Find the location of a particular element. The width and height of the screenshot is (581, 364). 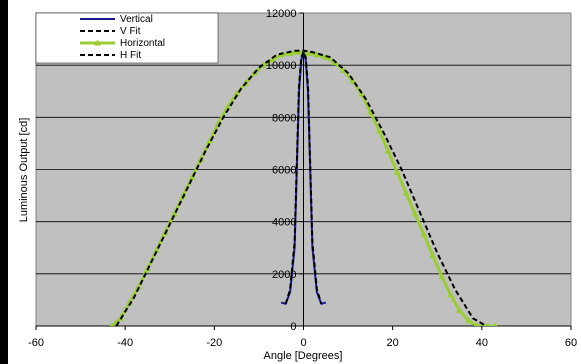

series-v-fit-line is located at coordinates (303, 178).